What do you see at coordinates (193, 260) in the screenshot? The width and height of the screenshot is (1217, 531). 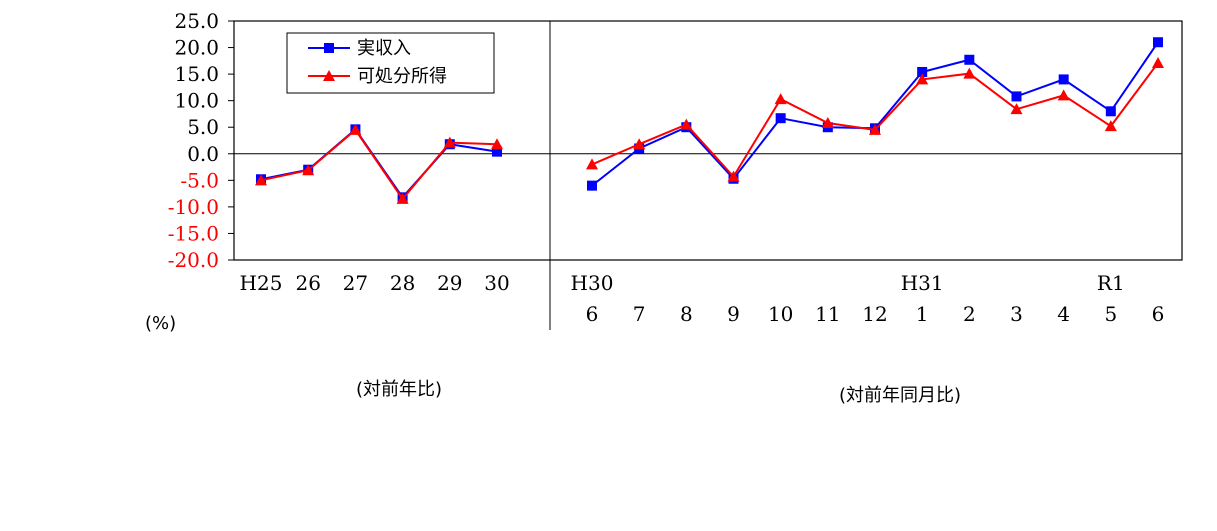 I see `y-tick-label: -20.0` at bounding box center [193, 260].